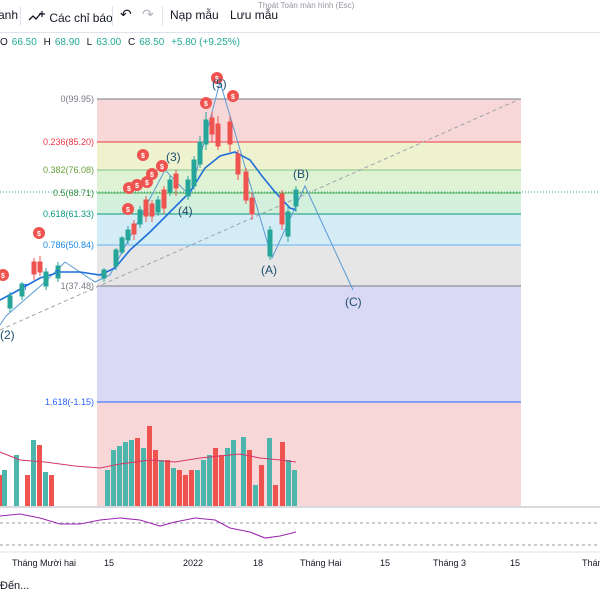  Describe the element at coordinates (126, 14) in the screenshot. I see `undo-icon: ↶` at that location.